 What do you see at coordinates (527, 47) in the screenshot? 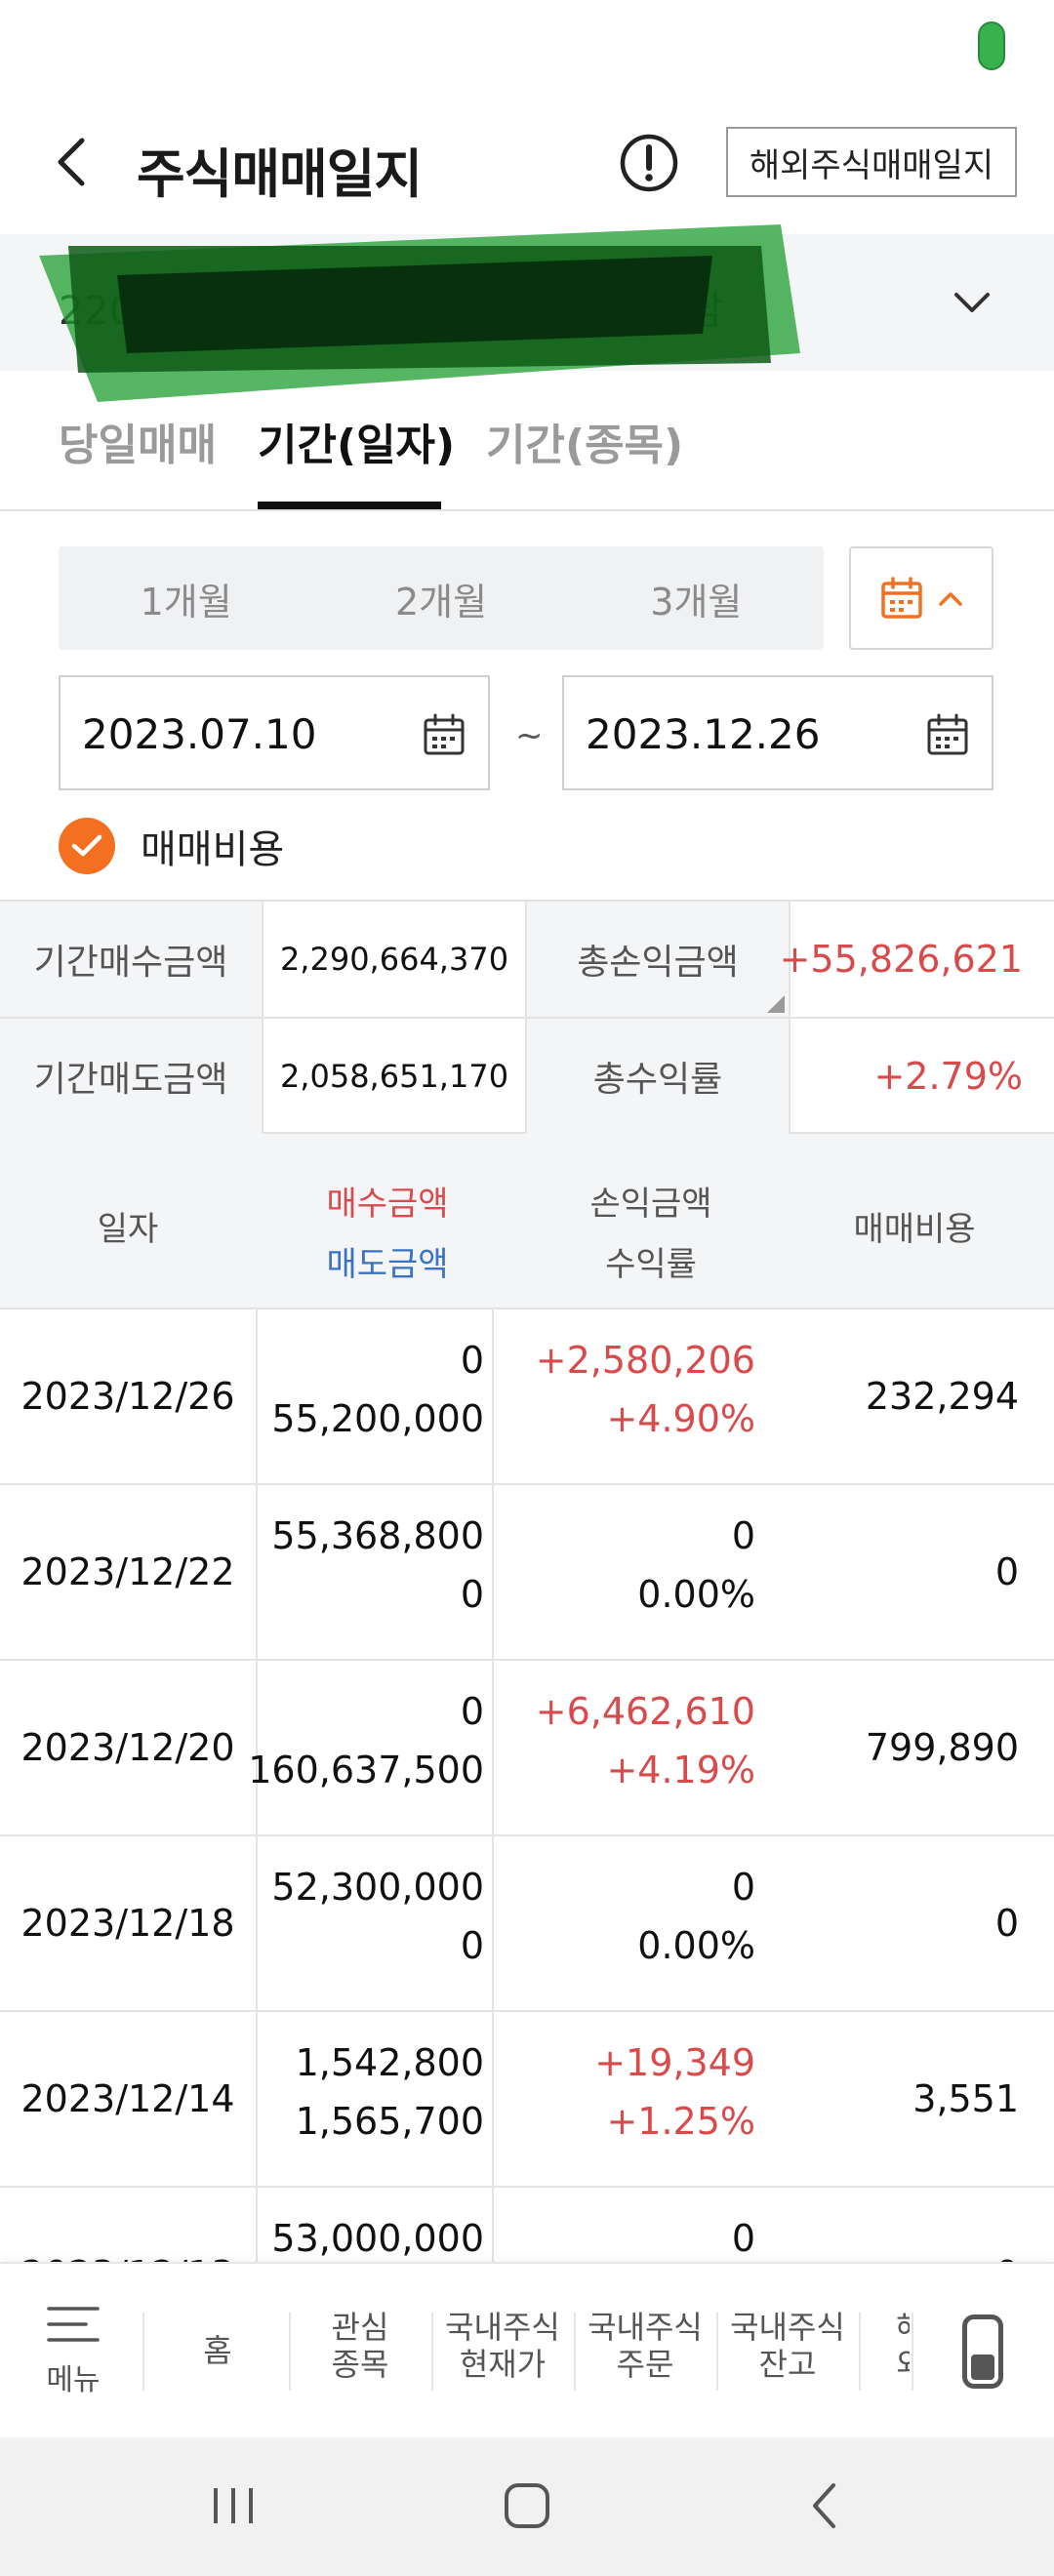
I see `status-bar` at bounding box center [527, 47].